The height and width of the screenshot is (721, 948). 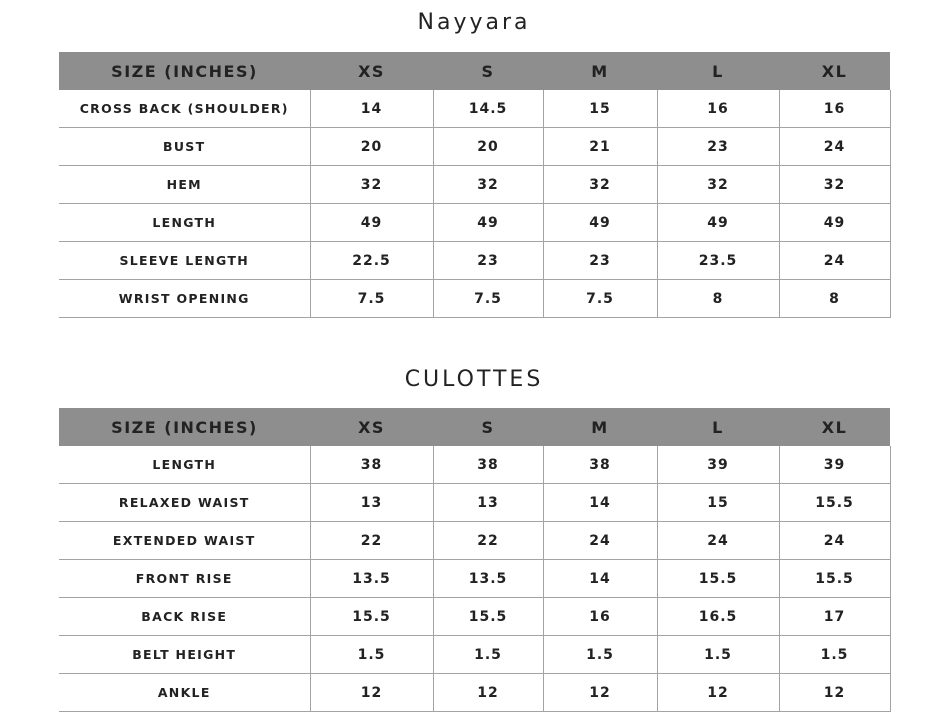 I want to click on measurement-value: 8, so click(x=834, y=298).